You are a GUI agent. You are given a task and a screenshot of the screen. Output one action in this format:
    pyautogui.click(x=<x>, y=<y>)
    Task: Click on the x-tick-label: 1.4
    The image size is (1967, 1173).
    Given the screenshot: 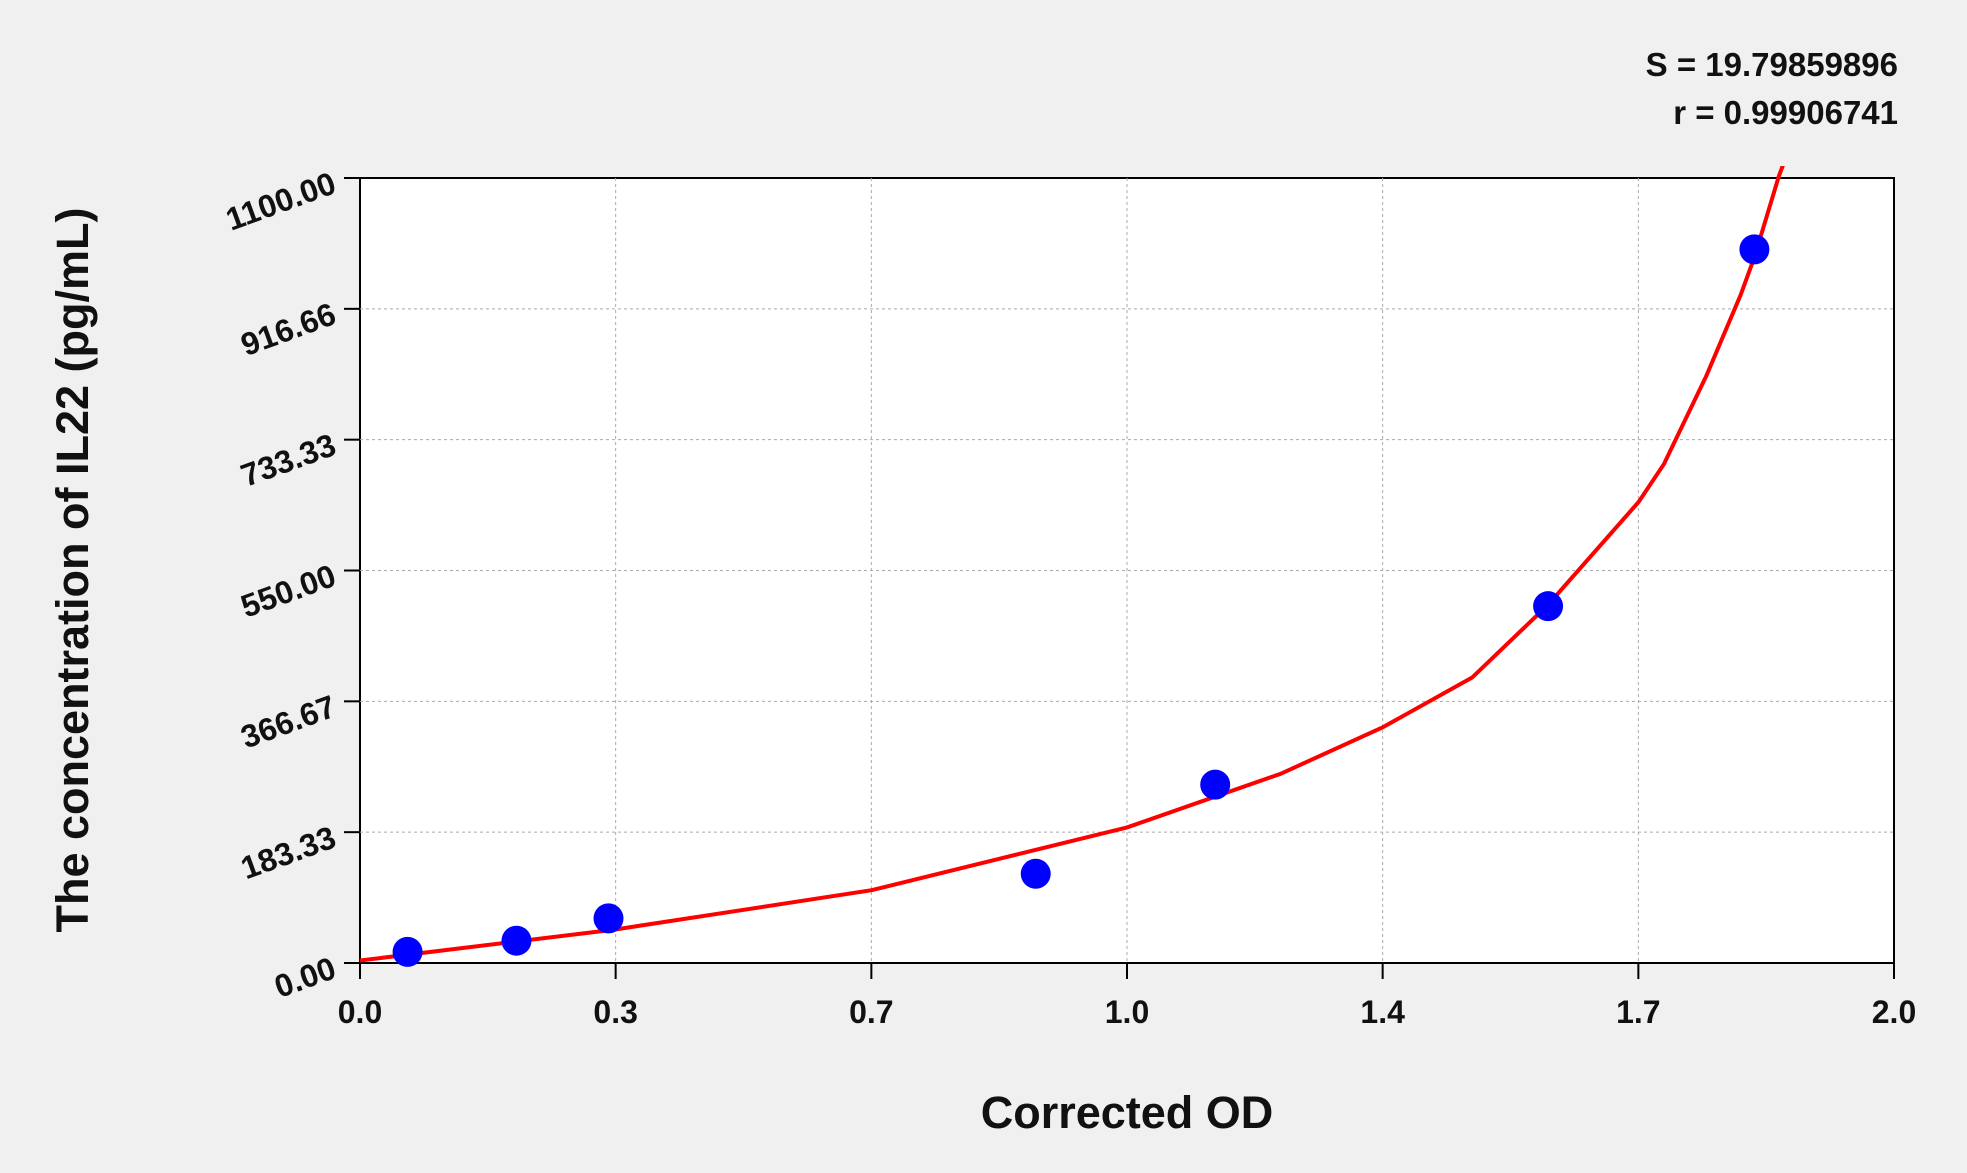 What is the action you would take?
    pyautogui.click(x=1382, y=1012)
    